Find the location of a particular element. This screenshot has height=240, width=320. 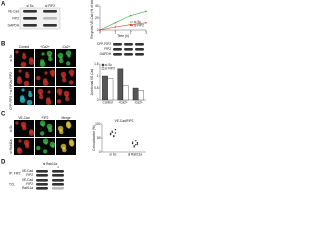

y-tick-label: 1 is located at coordinates (98, 76).